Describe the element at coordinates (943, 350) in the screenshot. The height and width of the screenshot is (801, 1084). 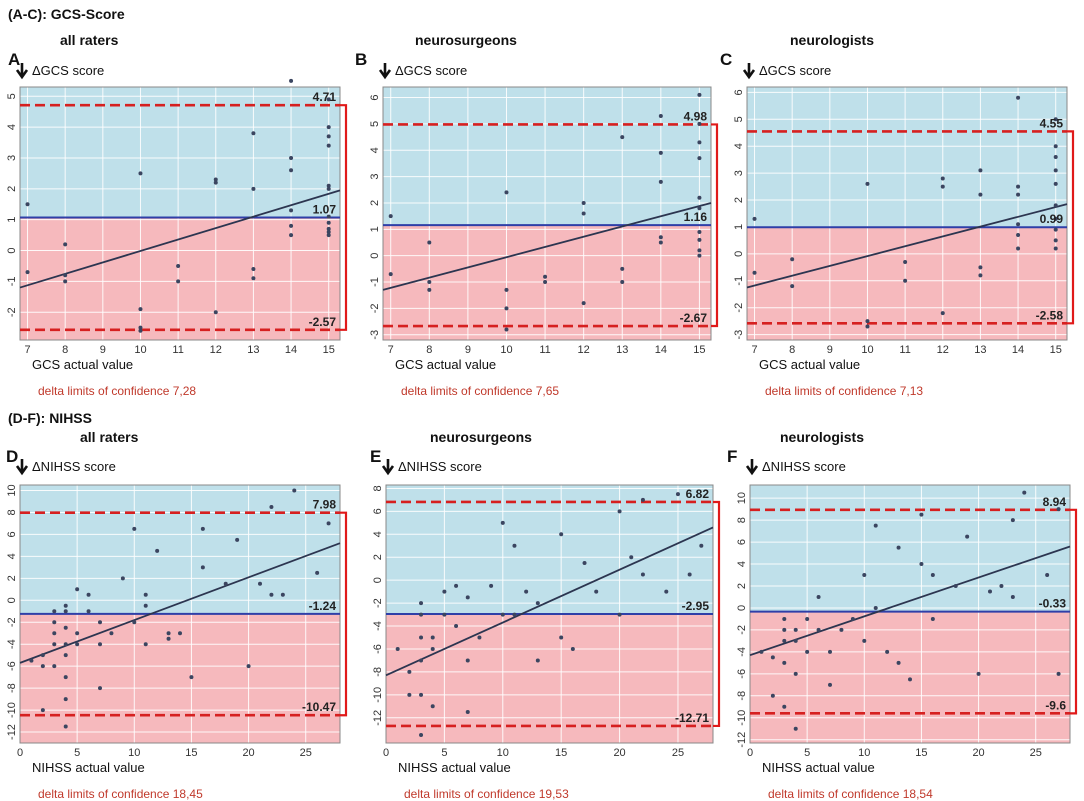
I see `x-tick-label: 12` at that location.